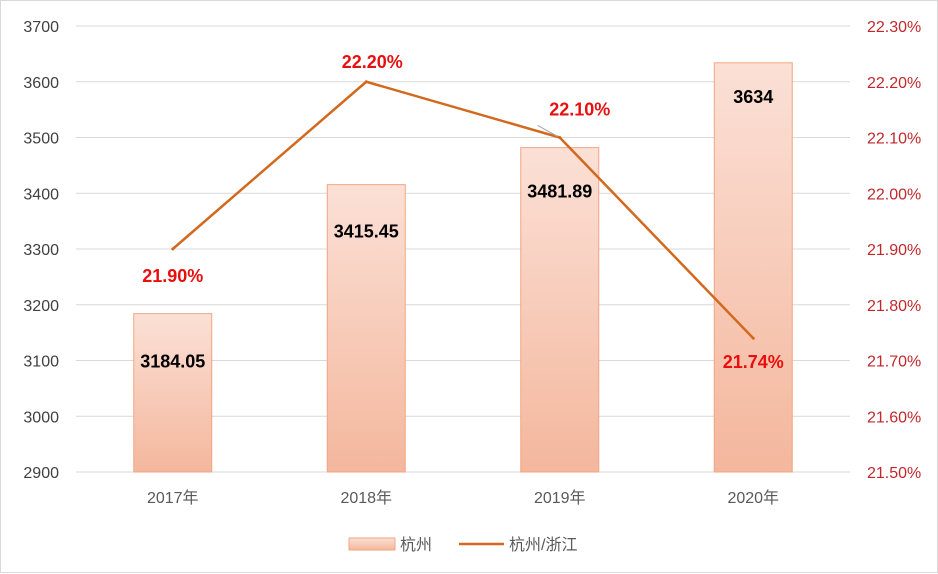  Describe the element at coordinates (372, 544) in the screenshot. I see `legend-bar-swatch` at that location.